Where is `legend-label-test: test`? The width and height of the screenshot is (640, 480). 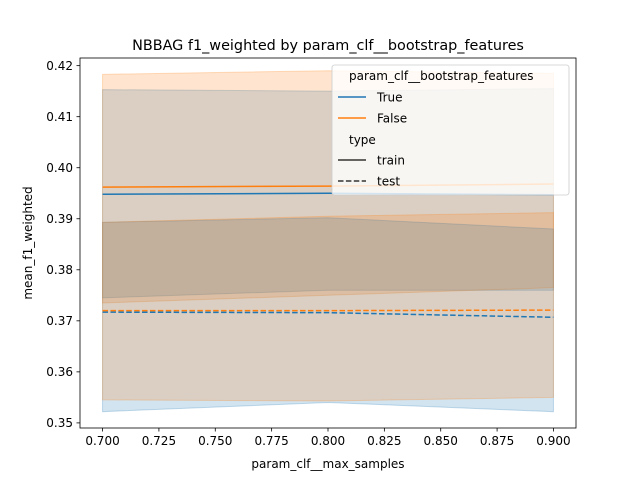
legend-label-test: test is located at coordinates (388, 182).